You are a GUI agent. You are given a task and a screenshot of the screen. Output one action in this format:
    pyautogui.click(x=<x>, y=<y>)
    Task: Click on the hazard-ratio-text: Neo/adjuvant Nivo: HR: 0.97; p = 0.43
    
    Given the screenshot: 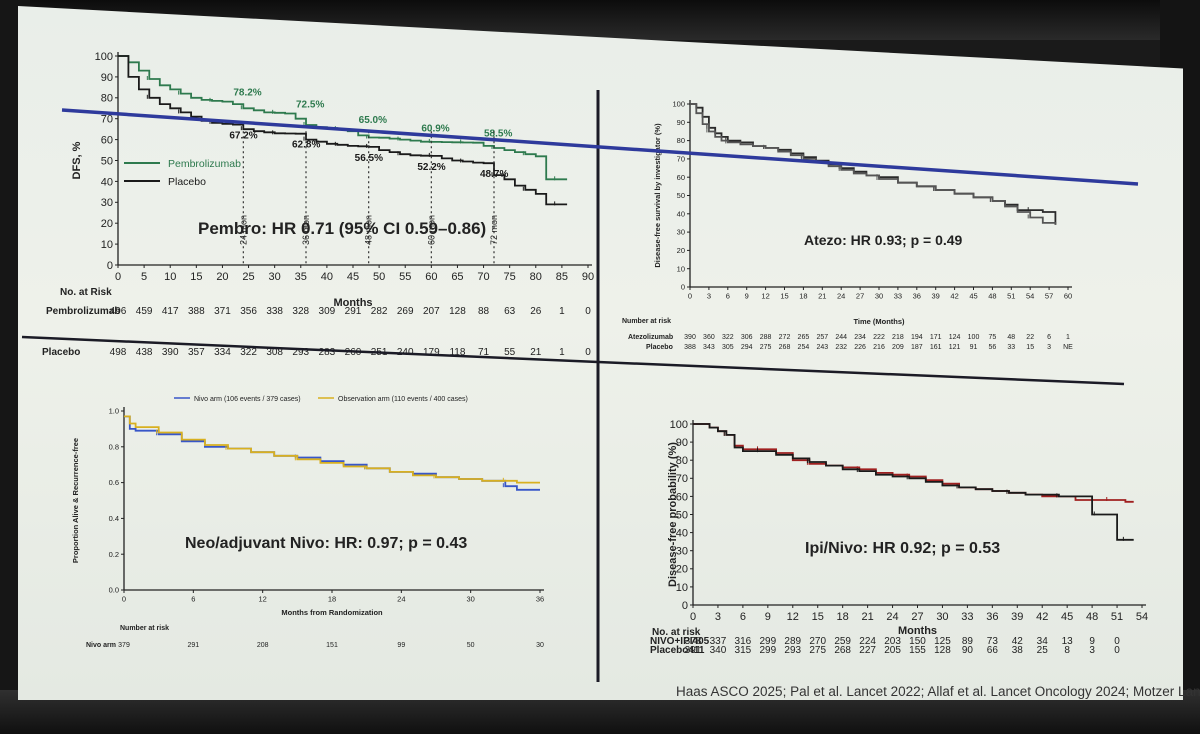 What is the action you would take?
    pyautogui.click(x=326, y=543)
    